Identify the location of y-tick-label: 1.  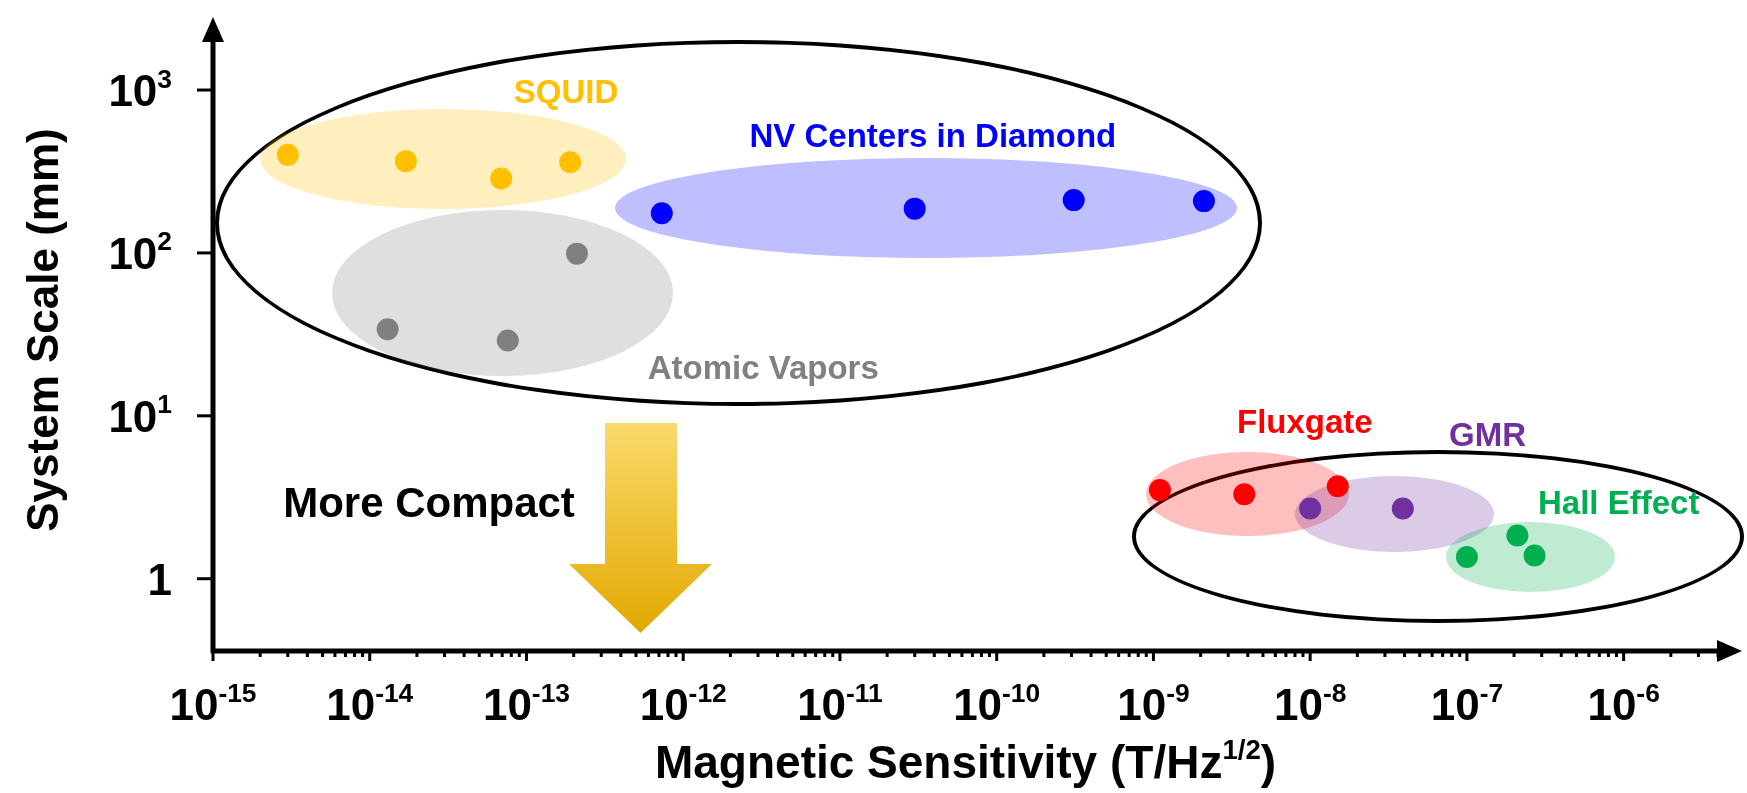
(160, 579).